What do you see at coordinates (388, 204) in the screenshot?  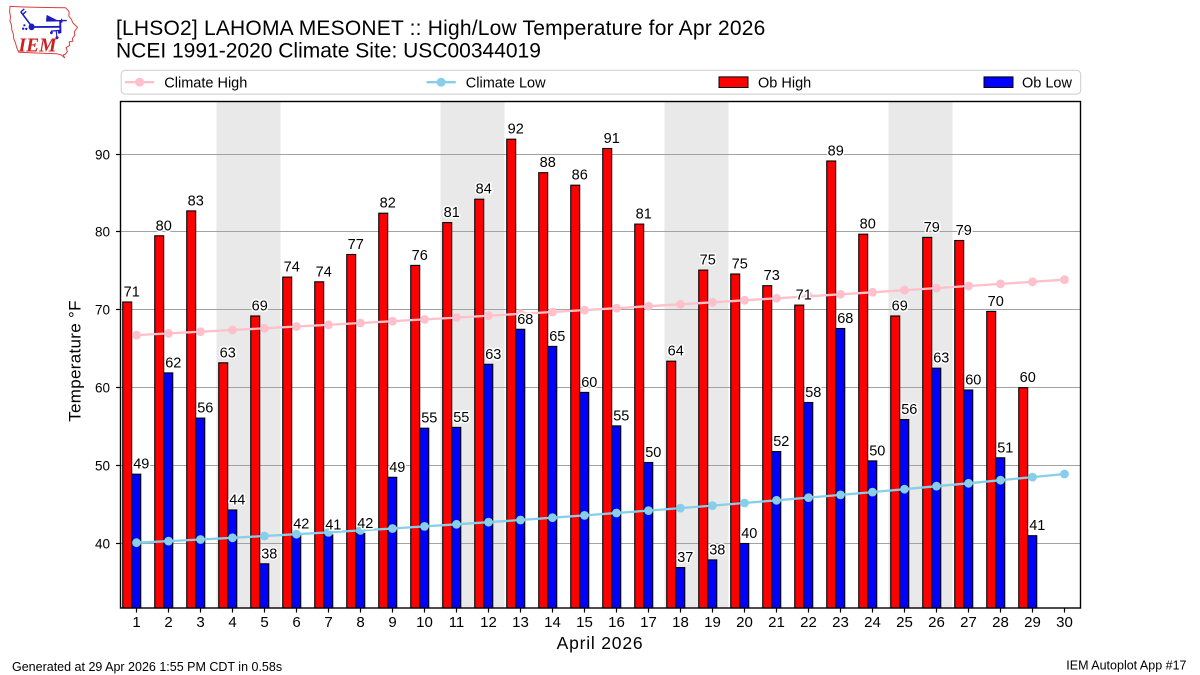 I see `svg-text: 82` at bounding box center [388, 204].